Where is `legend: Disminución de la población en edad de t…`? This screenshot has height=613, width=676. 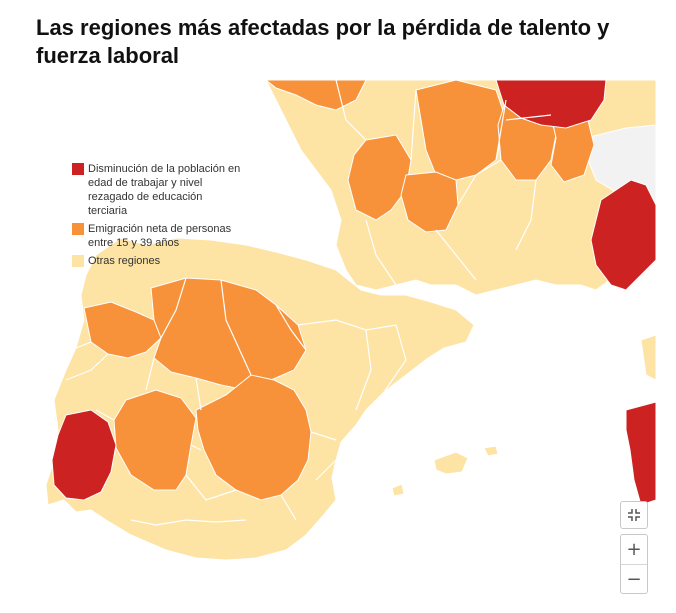 legend: Disminución de la población en edad de t… is located at coordinates (157, 217).